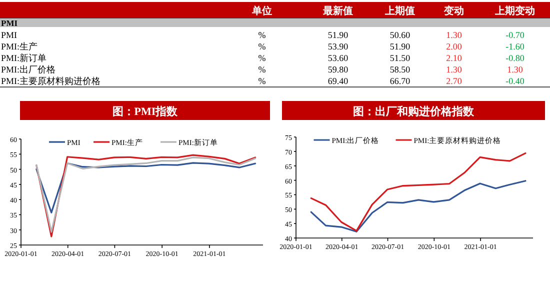  I want to click on category-label: 上期变动, so click(514, 11).